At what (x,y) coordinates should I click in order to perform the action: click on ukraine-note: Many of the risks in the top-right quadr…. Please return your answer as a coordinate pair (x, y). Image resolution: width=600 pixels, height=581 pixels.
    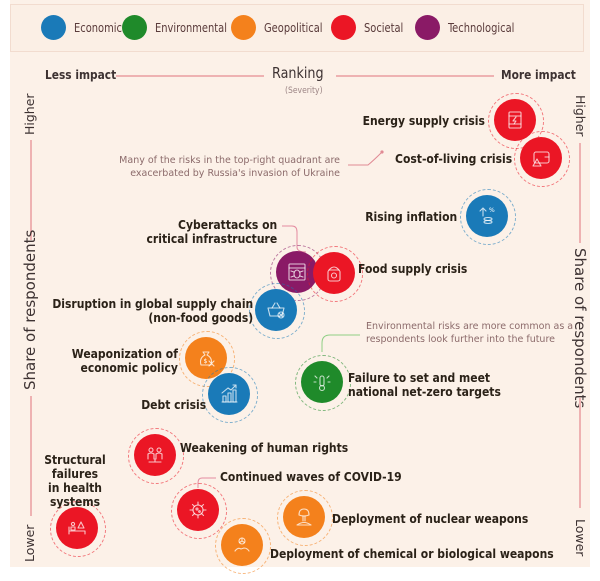
    Looking at the image, I should click on (229, 167).